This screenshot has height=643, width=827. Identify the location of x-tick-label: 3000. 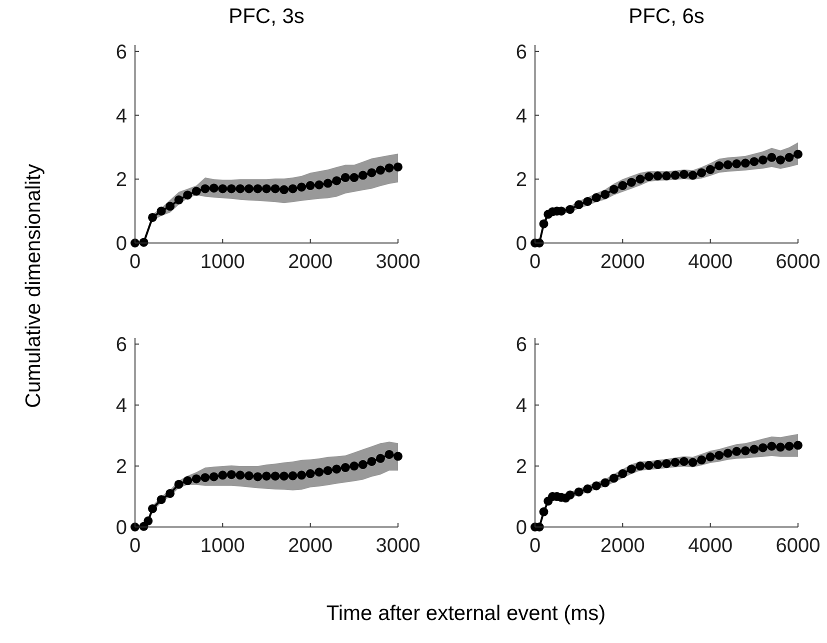
(398, 262).